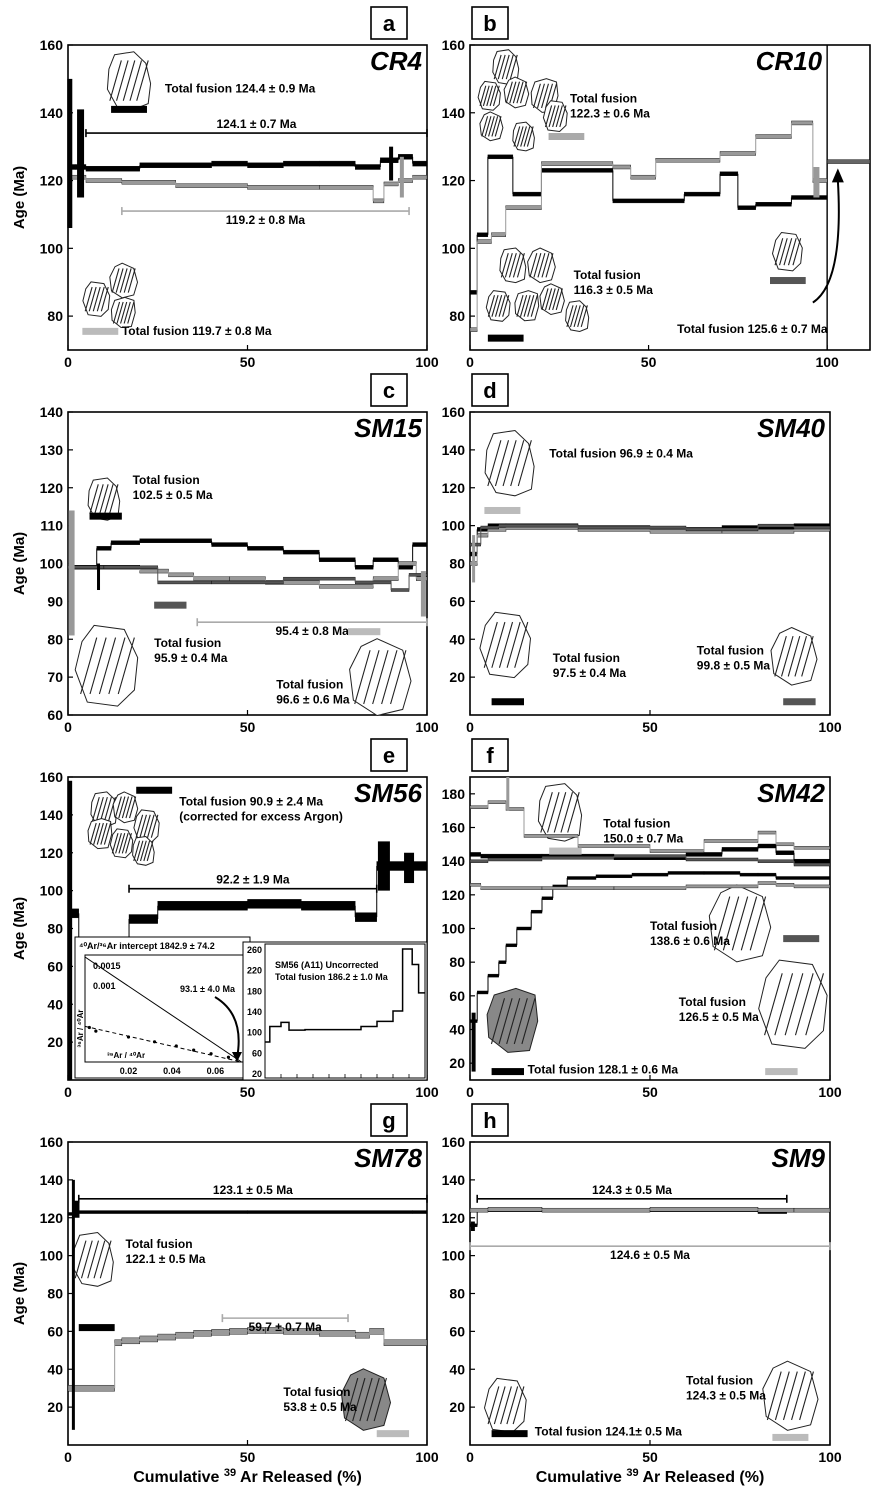  I want to click on total-fusion-label: Total fusion 124.4 ± 0.9 Ma, so click(240, 88).